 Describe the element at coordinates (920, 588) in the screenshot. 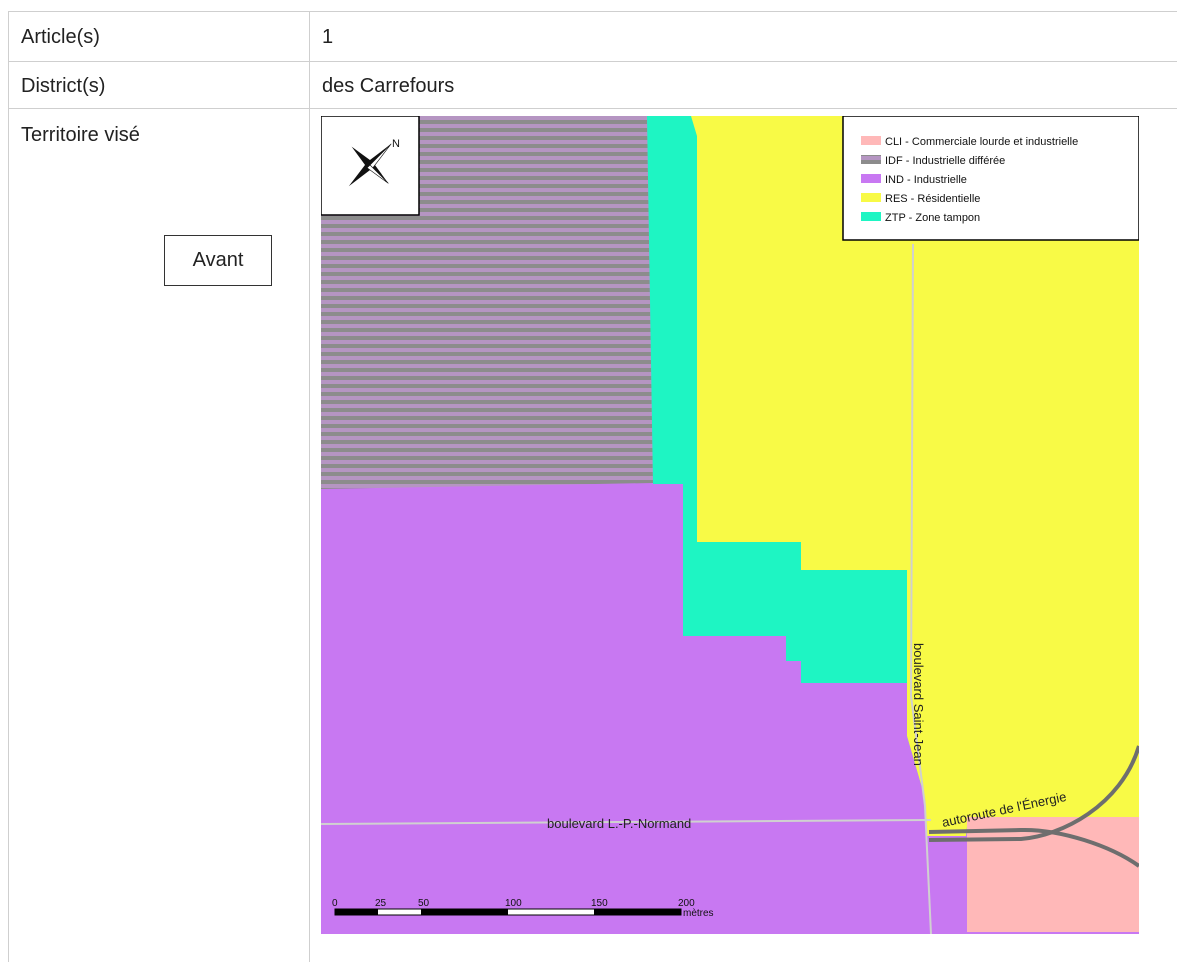

I see `saint-jean-line` at that location.